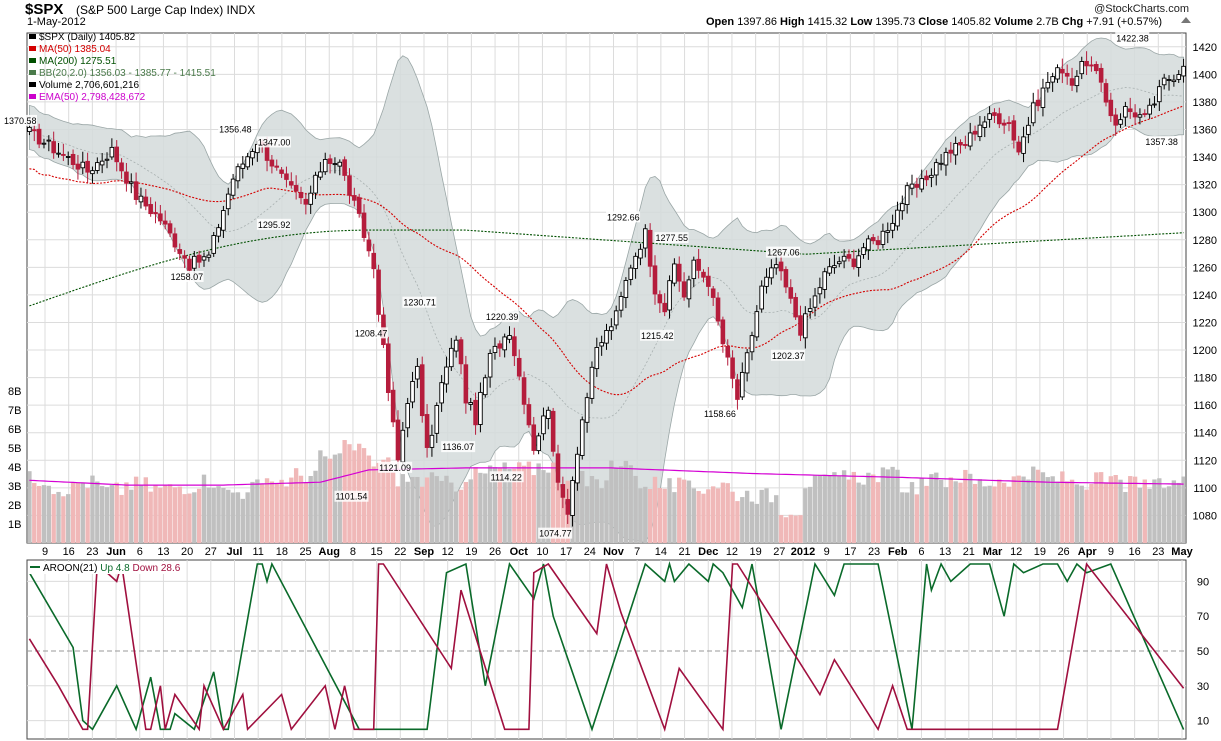  What do you see at coordinates (827, 22) in the screenshot?
I see `high-value: 1415.32` at bounding box center [827, 22].